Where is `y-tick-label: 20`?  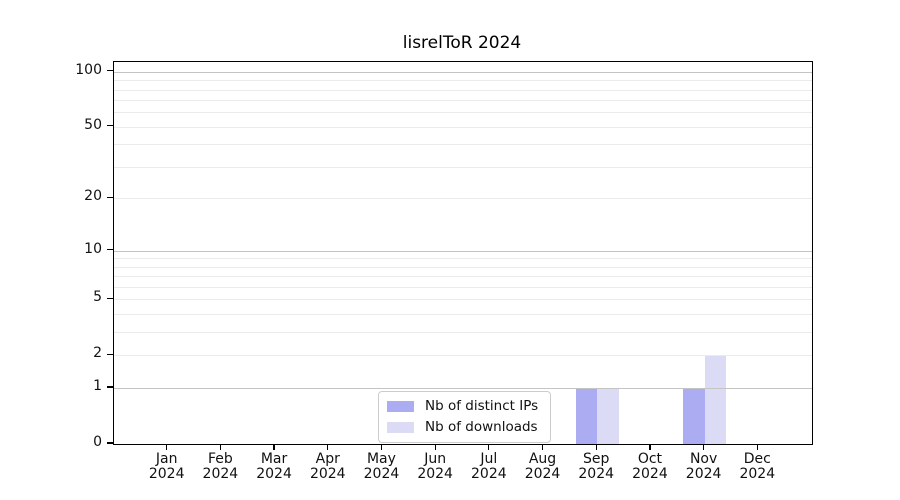 y-tick-label: 20 is located at coordinates (93, 196).